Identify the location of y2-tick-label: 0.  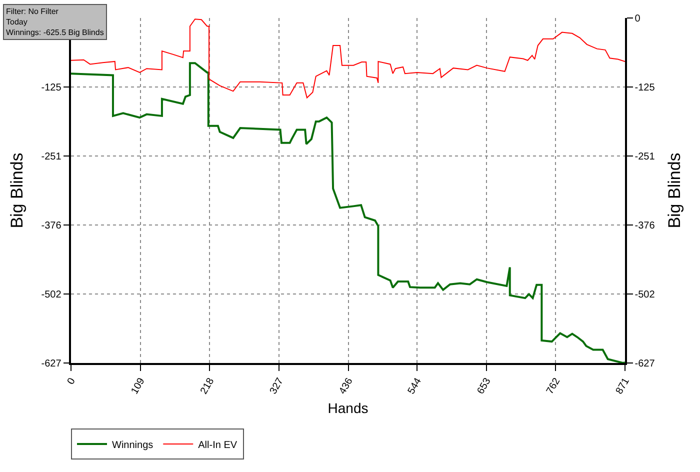
(637, 19).